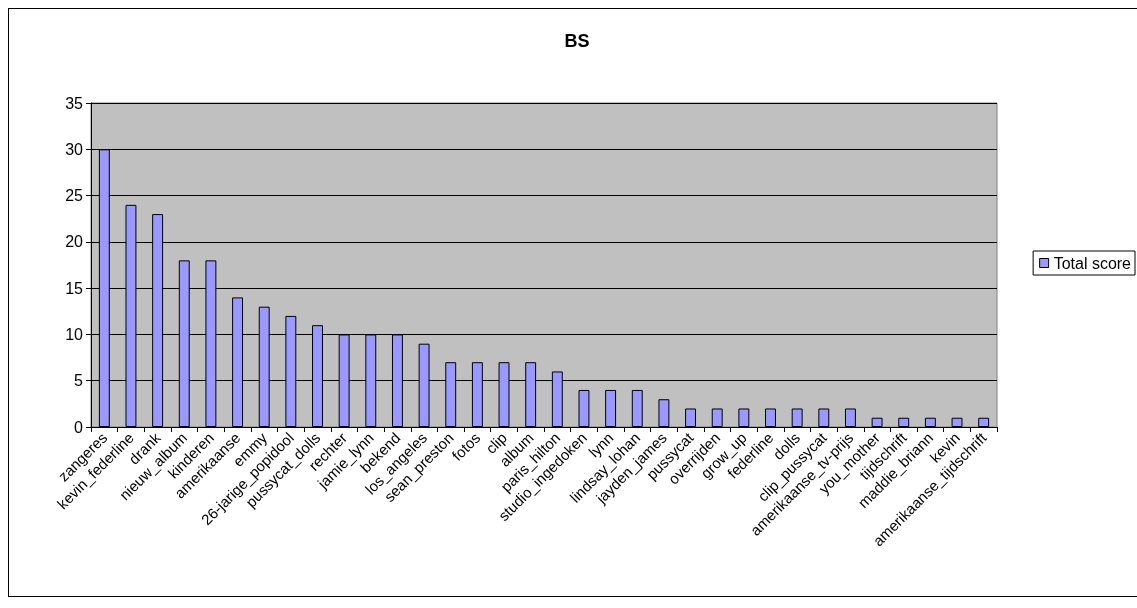 This screenshot has height=608, width=1137. What do you see at coordinates (79, 427) in the screenshot?
I see `y-tick-label: 0` at bounding box center [79, 427].